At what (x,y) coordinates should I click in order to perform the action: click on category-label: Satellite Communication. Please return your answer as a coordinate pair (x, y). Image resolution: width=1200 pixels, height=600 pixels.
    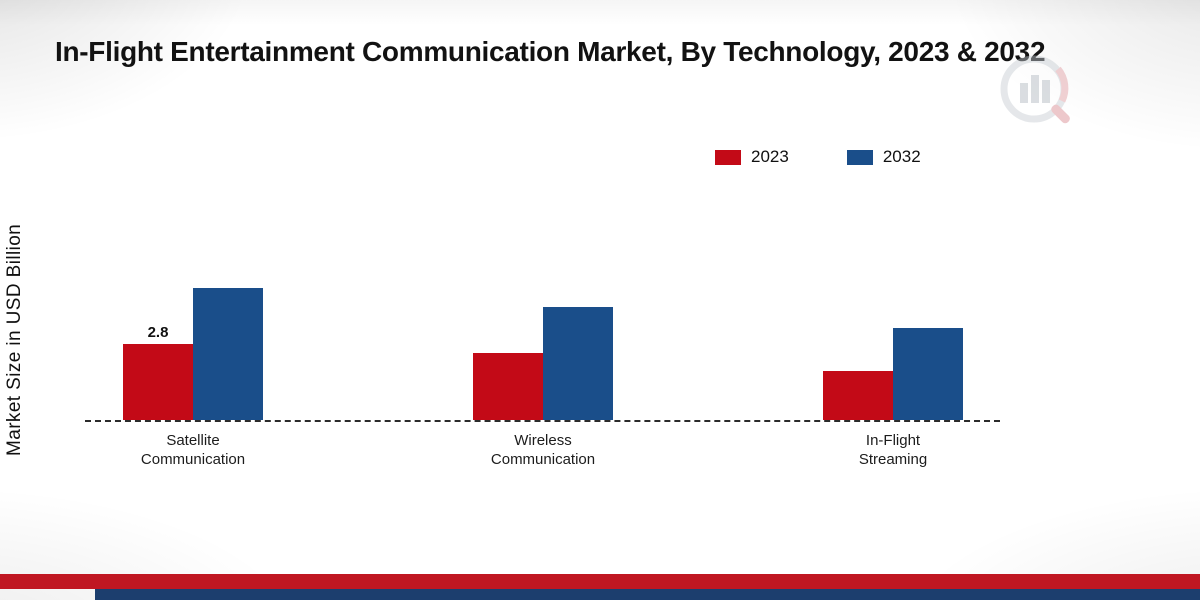
    Looking at the image, I should click on (193, 450).